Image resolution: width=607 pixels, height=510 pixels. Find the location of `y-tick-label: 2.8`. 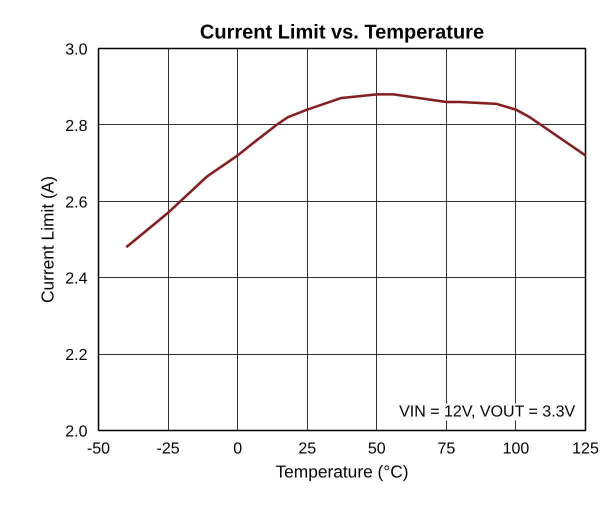

y-tick-label: 2.8 is located at coordinates (76, 126).